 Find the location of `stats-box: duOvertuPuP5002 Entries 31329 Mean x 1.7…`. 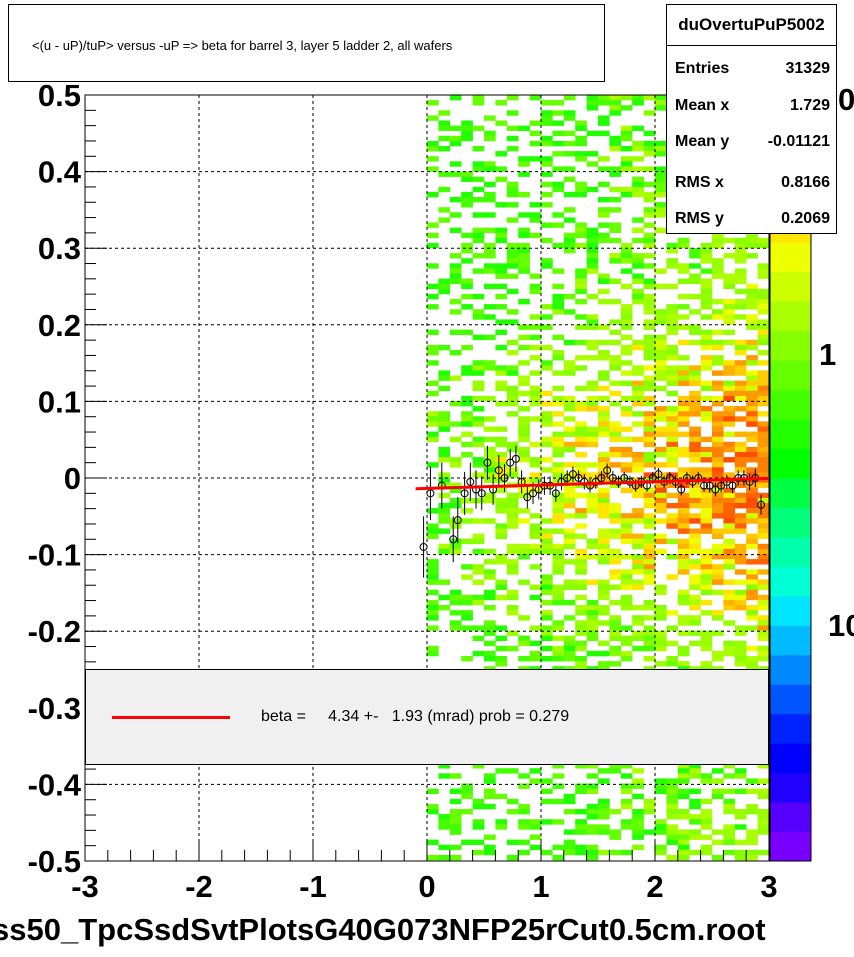

stats-box: duOvertuPuP5002 Entries 31329 Mean x 1.7… is located at coordinates (751, 119).